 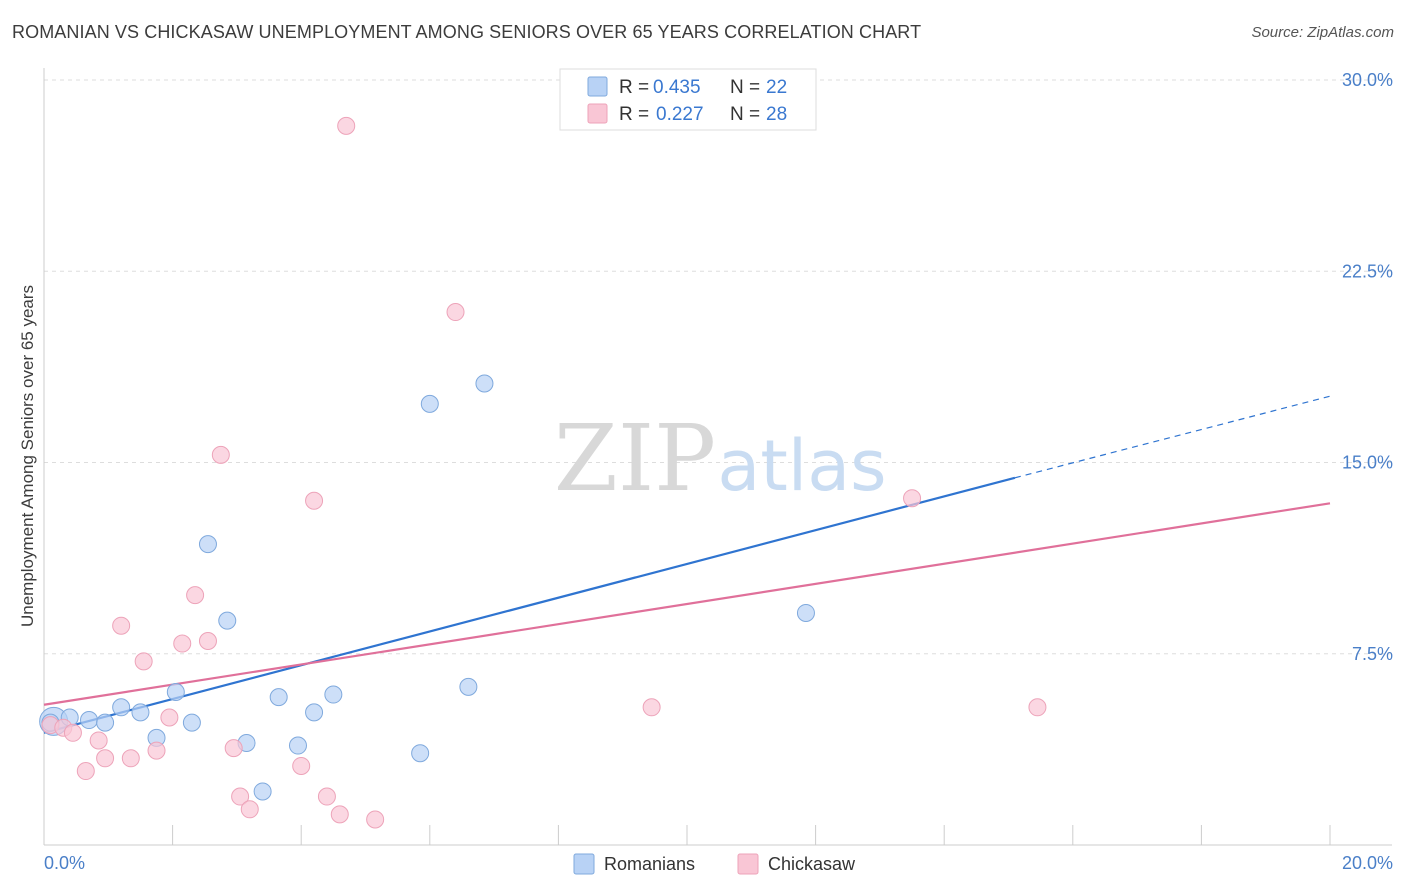 What do you see at coordinates (748, 864) in the screenshot?
I see `bottom-legend-swatch-chickasaw` at bounding box center [748, 864].